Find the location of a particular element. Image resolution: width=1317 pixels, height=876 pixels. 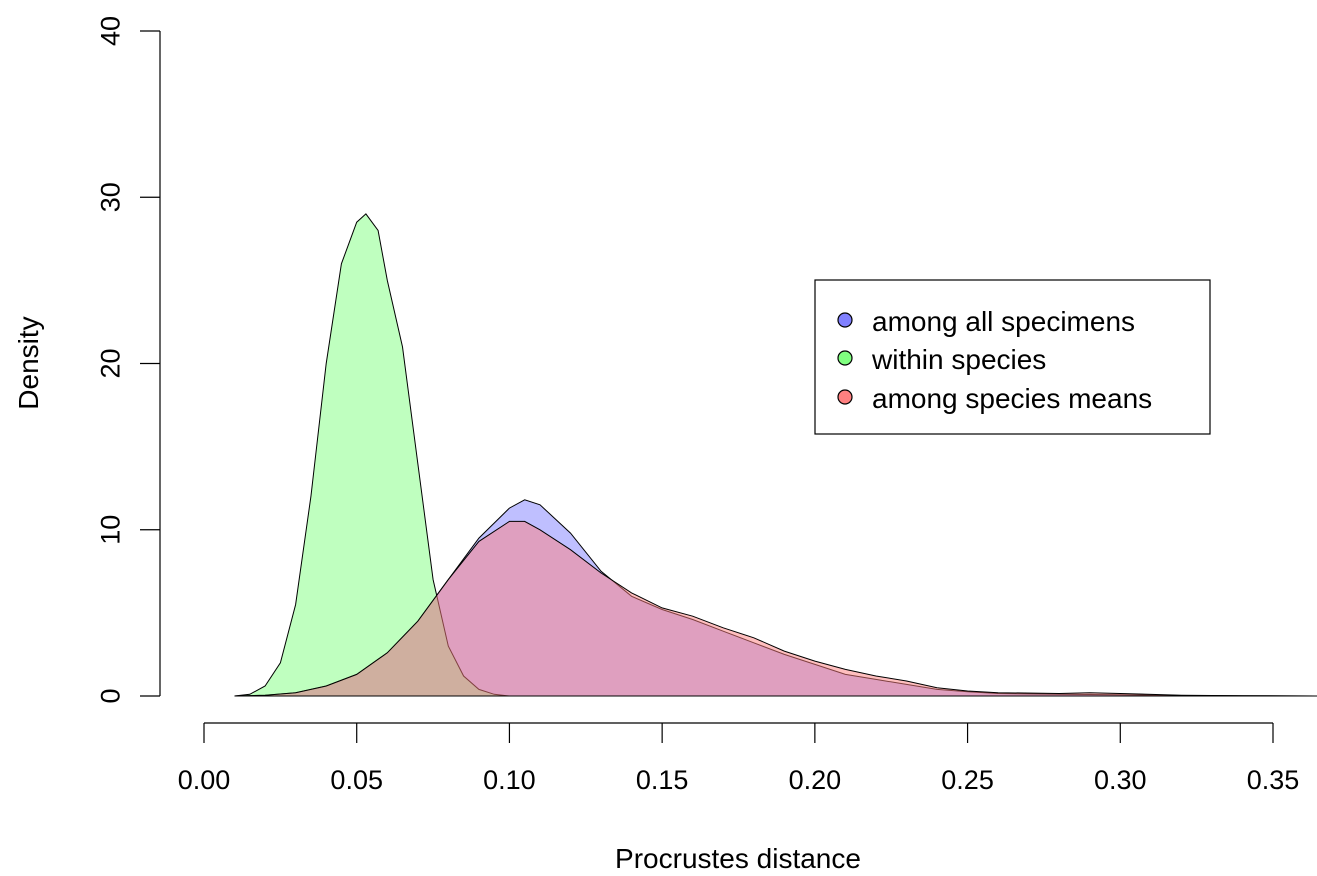

y-tick-label: 40 is located at coordinates (110, 31).